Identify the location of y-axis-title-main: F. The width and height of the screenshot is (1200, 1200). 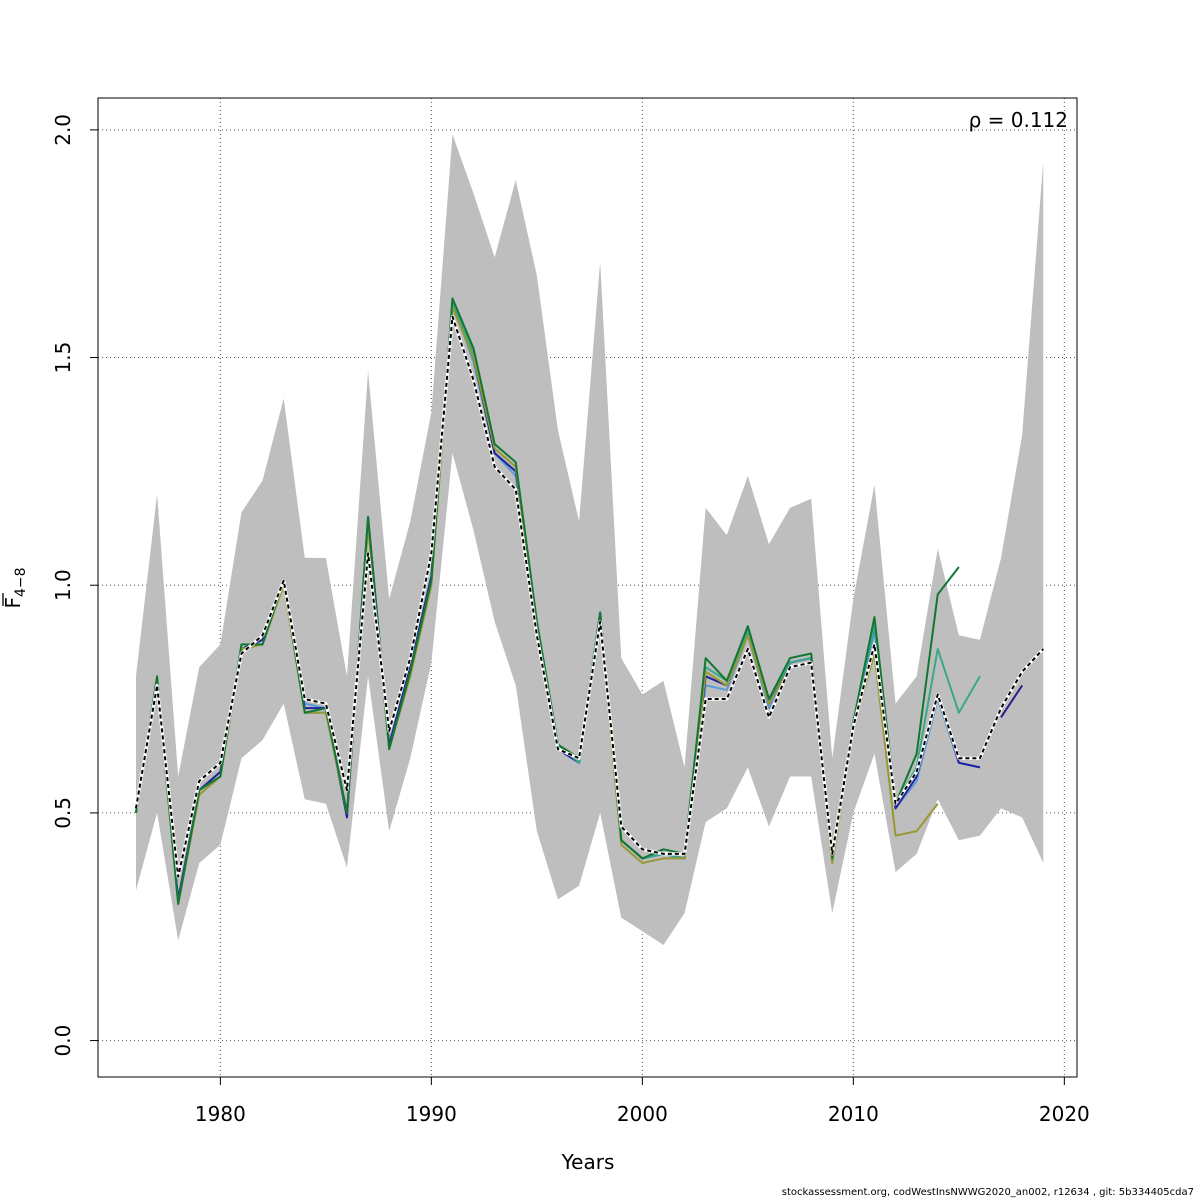
(13, 603).